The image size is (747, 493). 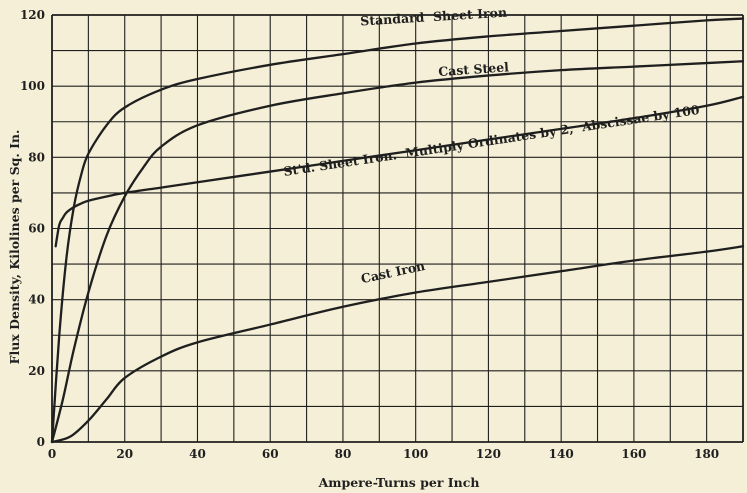 What do you see at coordinates (270, 454) in the screenshot?
I see `x-tick-label: 60` at bounding box center [270, 454].